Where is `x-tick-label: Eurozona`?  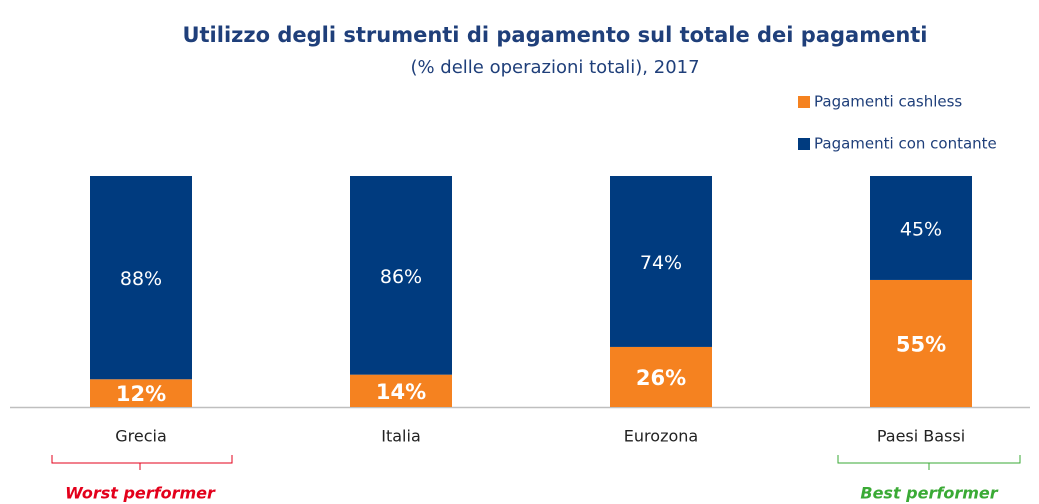
x-tick-label: Eurozona is located at coordinates (661, 436).